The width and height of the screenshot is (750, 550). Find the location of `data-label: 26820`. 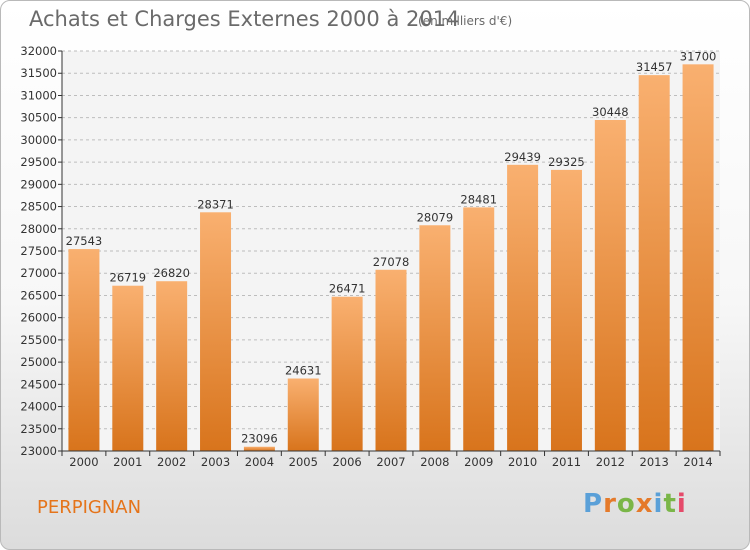

data-label: 26820 is located at coordinates (171, 273).